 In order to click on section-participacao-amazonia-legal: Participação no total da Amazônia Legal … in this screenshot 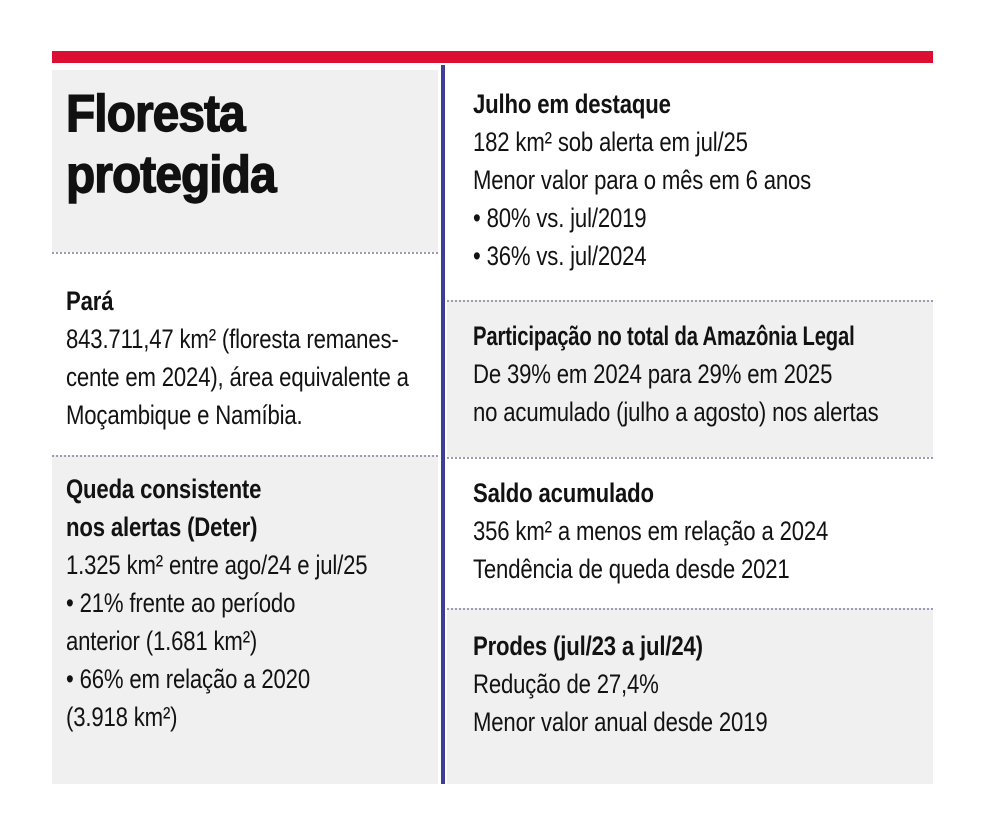, I will do `click(690, 378)`.